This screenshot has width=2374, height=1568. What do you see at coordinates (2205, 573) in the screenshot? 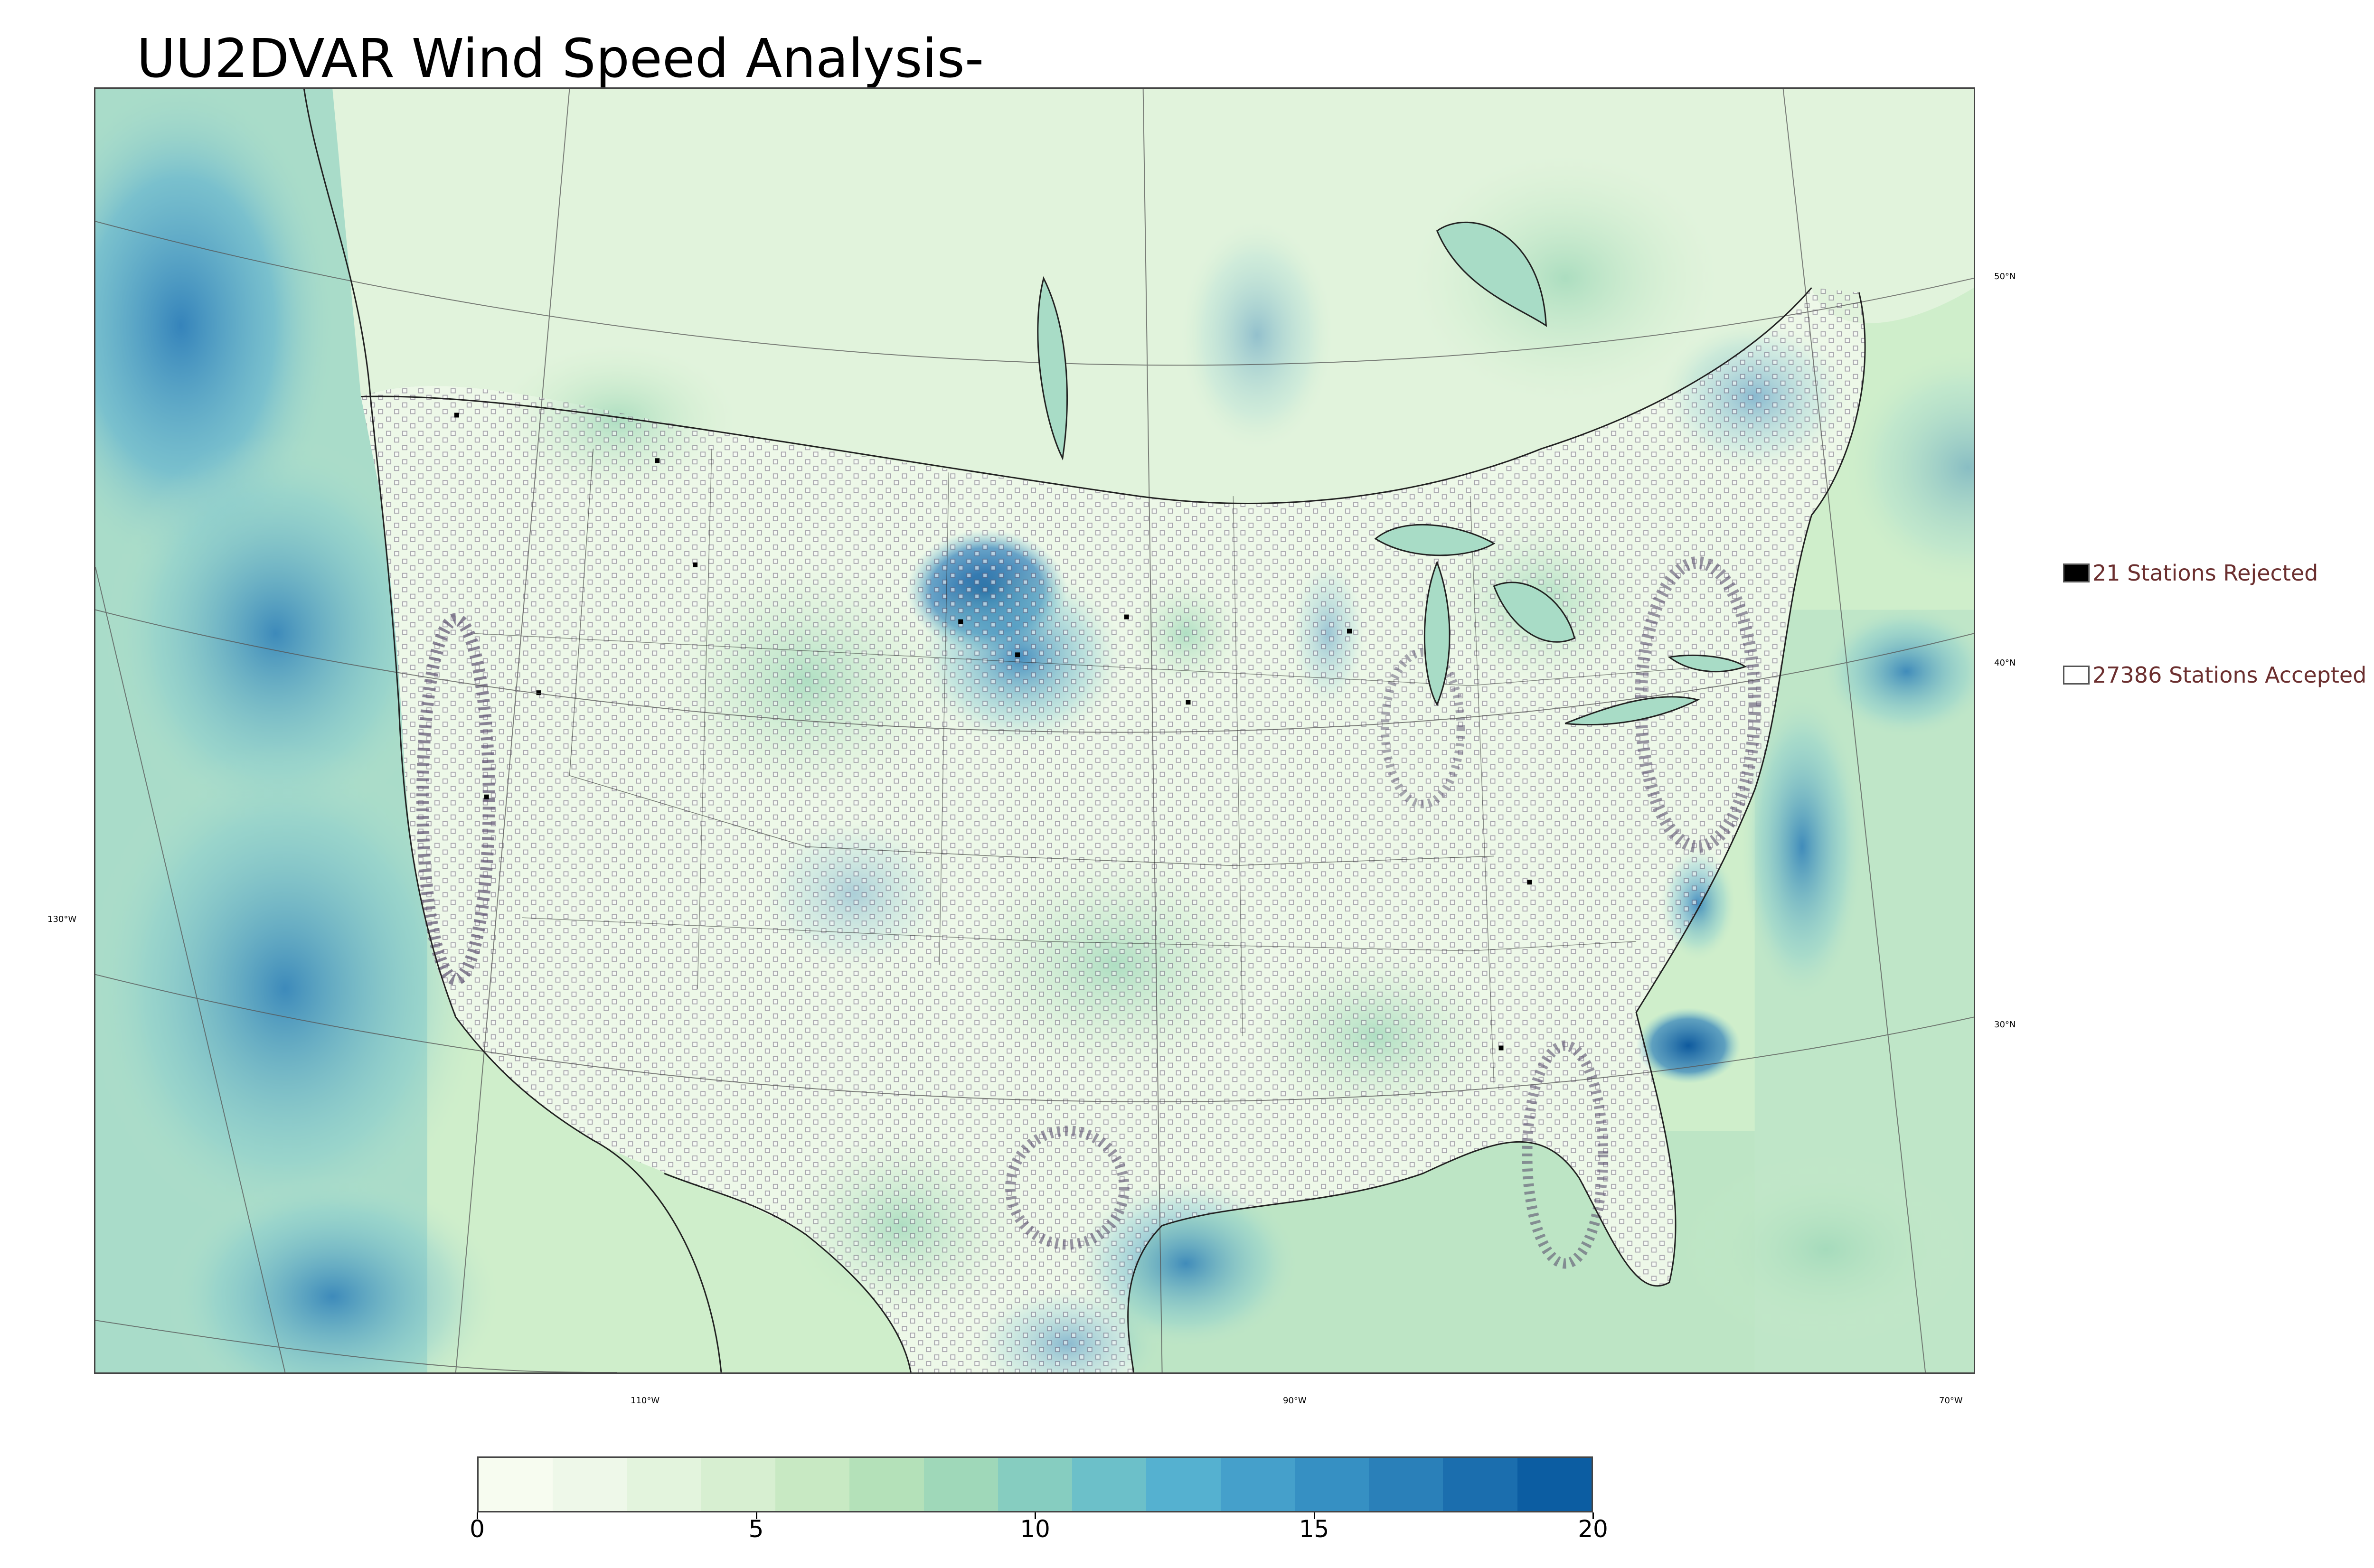
I see `legend-rejected-label: 21 Stations Rejected` at bounding box center [2205, 573].